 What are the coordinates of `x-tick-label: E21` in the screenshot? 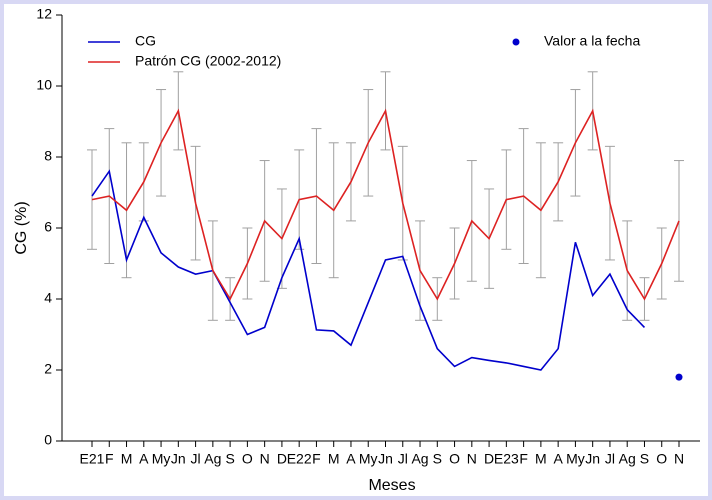 It's located at (92, 459).